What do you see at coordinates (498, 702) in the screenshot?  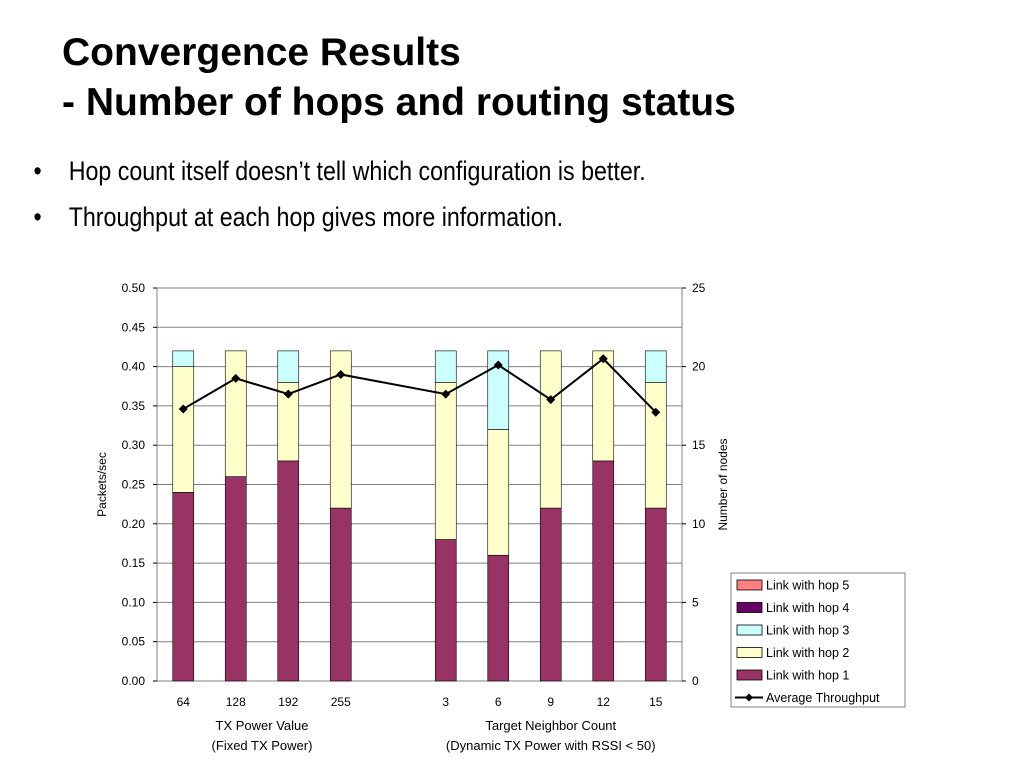 I see `x-tick-label: 6` at bounding box center [498, 702].